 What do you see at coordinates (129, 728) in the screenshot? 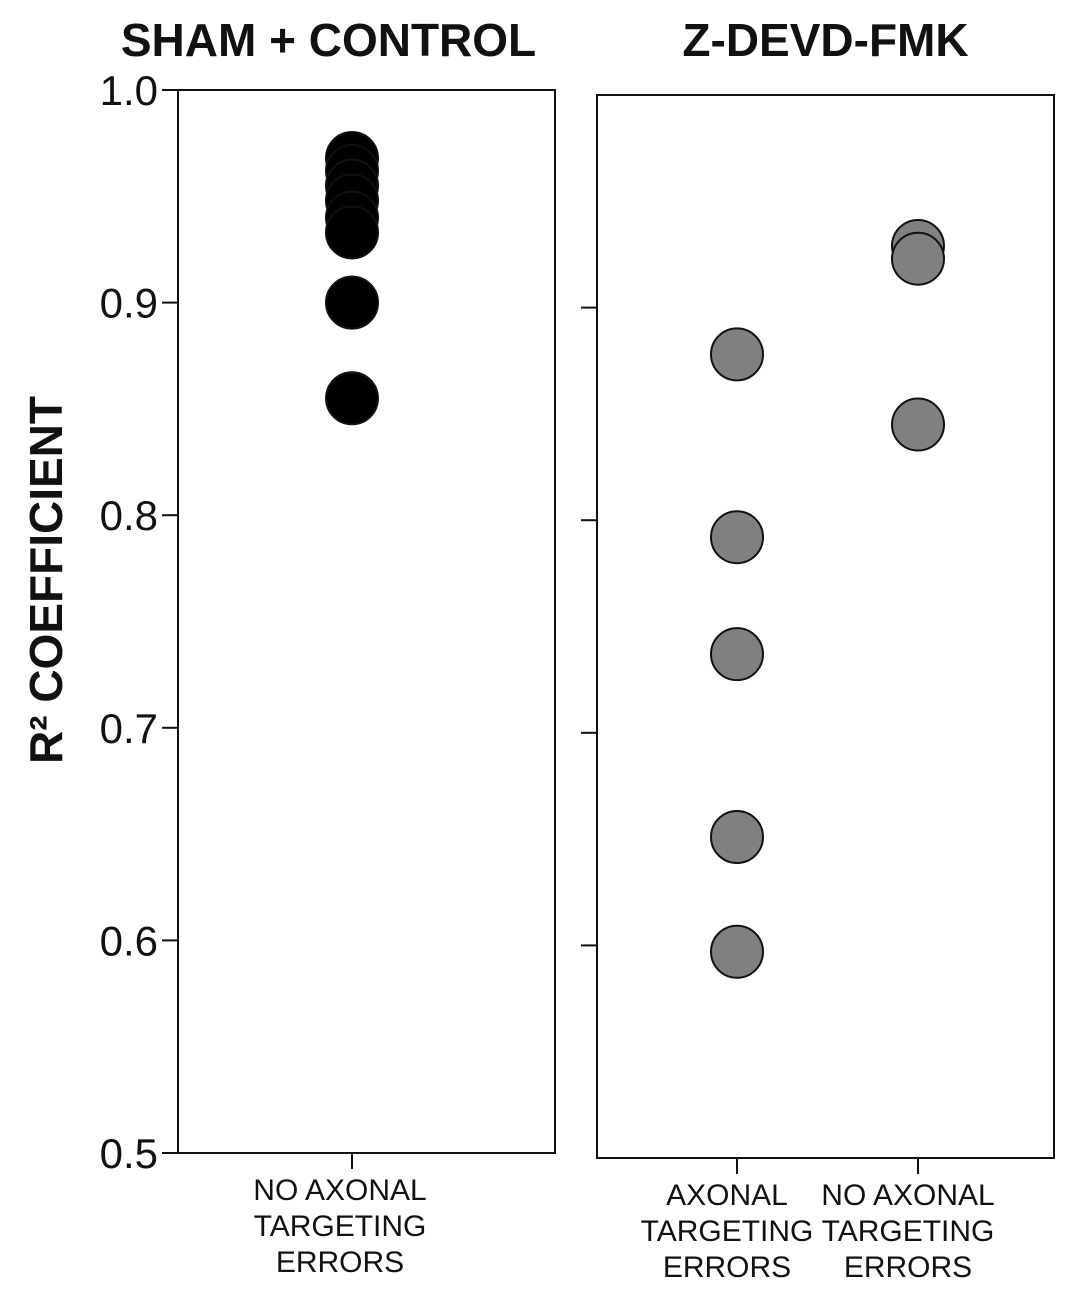
I see `y-tick-label: 0.7` at bounding box center [129, 728].